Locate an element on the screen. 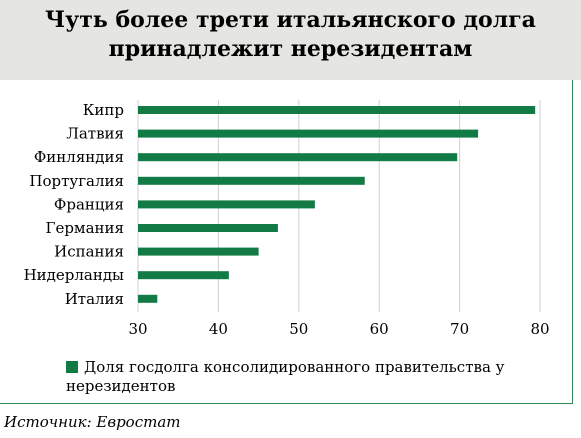  category-label: Франция is located at coordinates (89, 204).